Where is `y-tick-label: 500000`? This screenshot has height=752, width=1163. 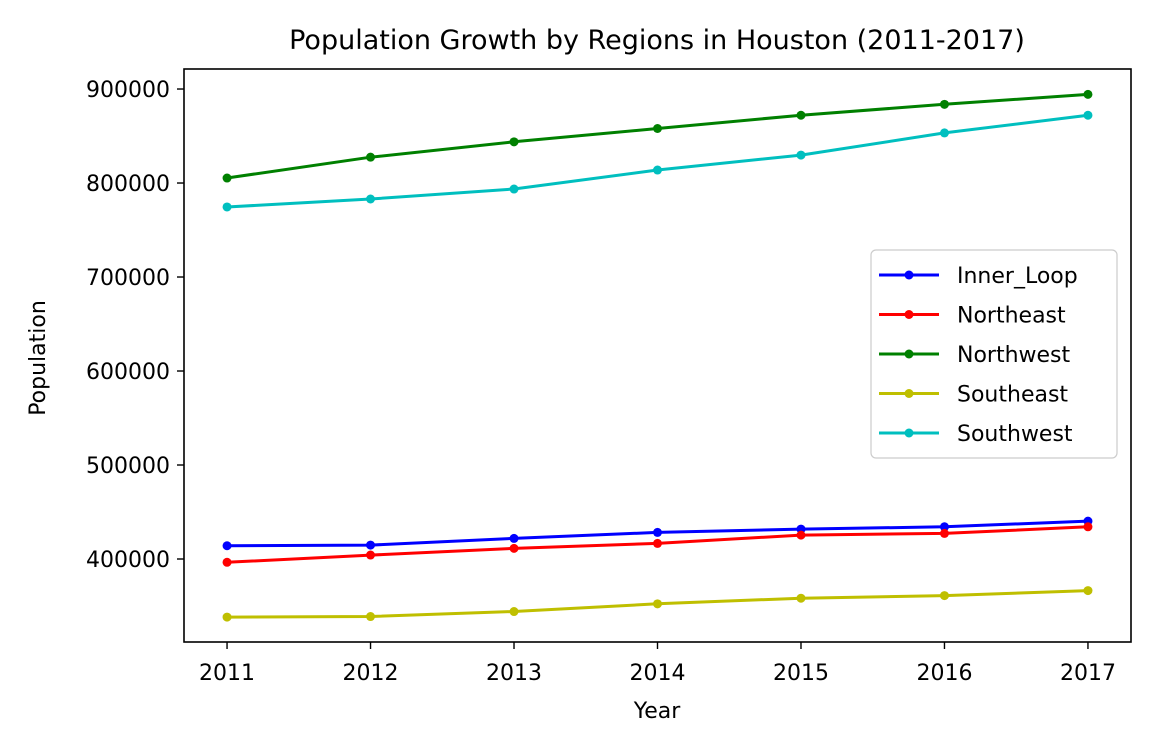
y-tick-label: 500000 is located at coordinates (128, 466).